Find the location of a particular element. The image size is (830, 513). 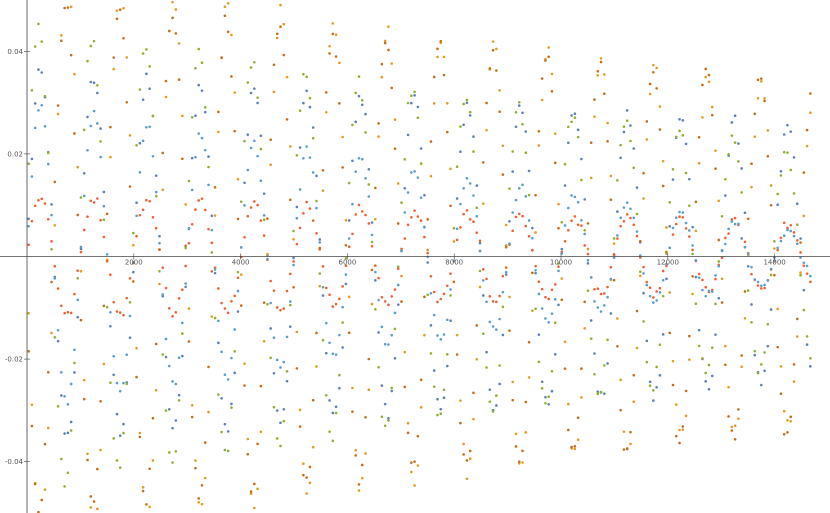

x-tick-label: 10000 is located at coordinates (561, 263).